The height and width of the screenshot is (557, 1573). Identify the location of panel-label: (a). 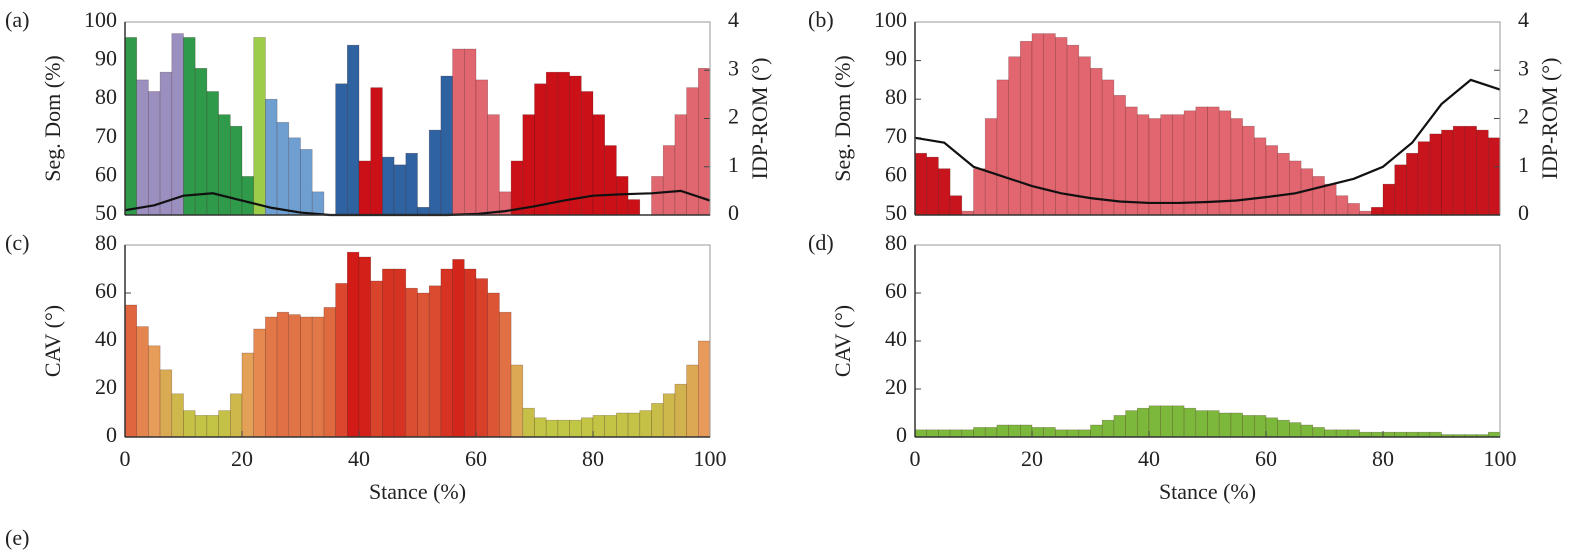
(17, 19).